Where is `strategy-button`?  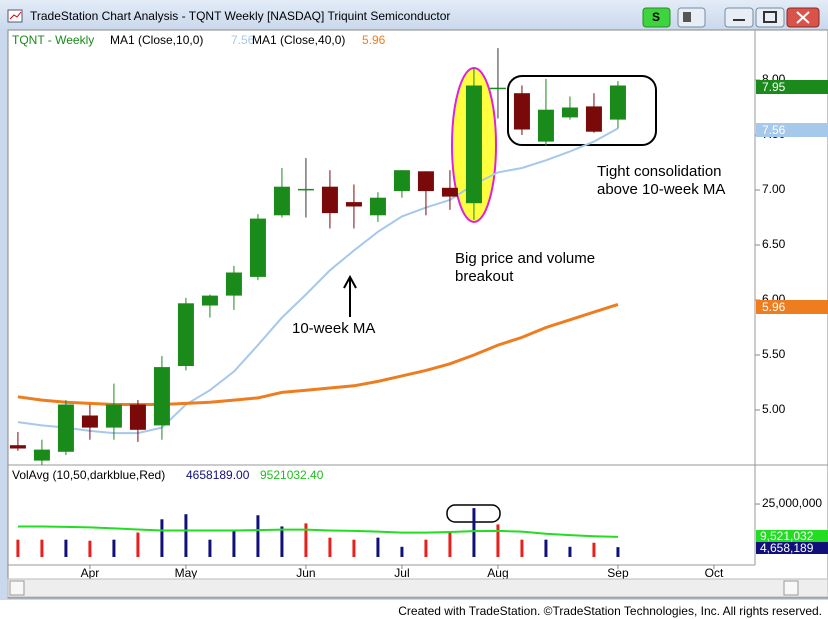 strategy-button is located at coordinates (656, 17).